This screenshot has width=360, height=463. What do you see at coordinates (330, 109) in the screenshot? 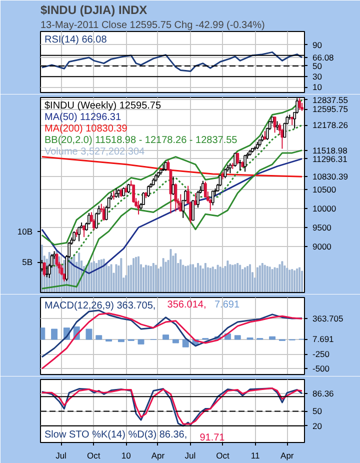
I see `y-tick-label: 12595.75` at bounding box center [330, 109].